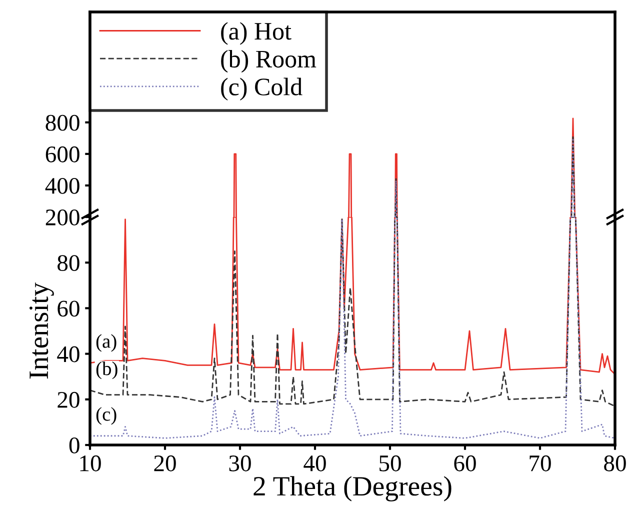 This screenshot has height=514, width=629. Describe the element at coordinates (63, 217) in the screenshot. I see `y-tick-label: 200` at that location.